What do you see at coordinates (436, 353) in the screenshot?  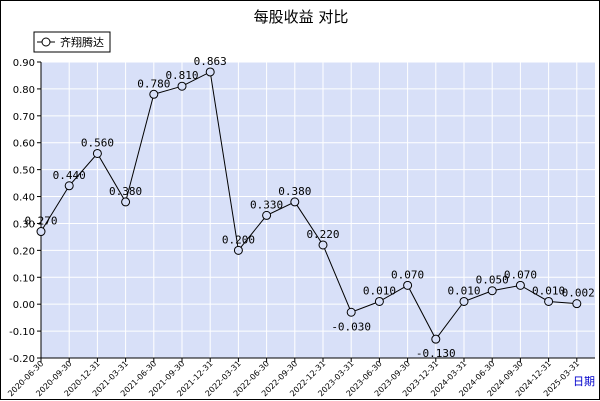 I see `data-label: -0.130` at bounding box center [436, 353].